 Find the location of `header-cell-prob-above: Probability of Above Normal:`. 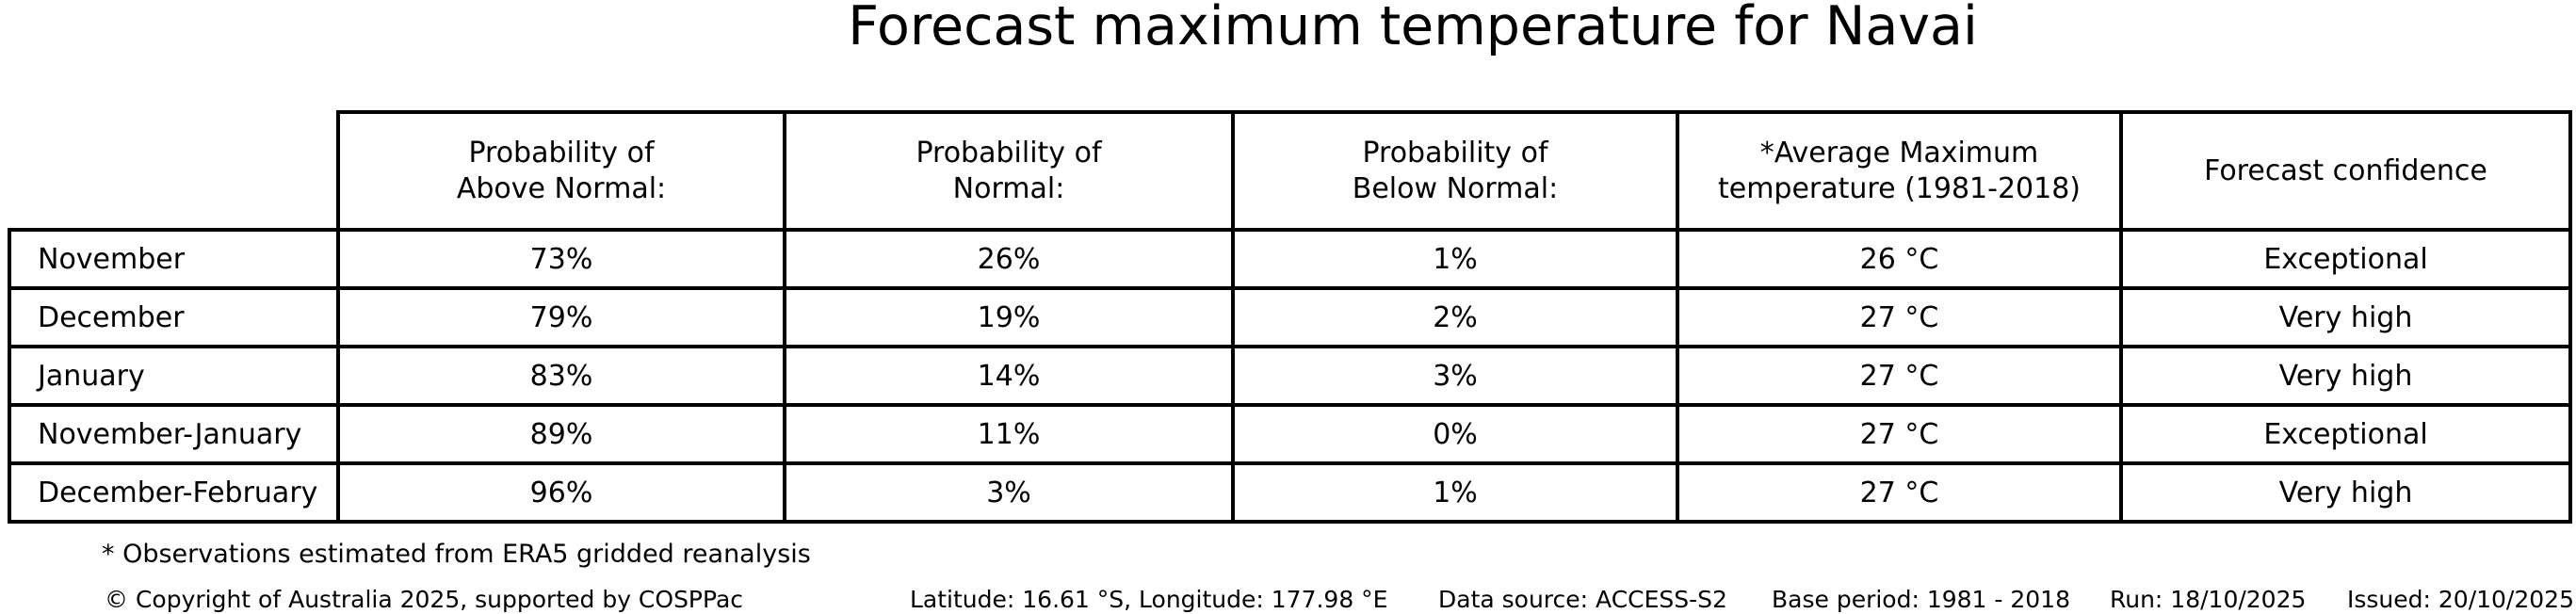

header-cell-prob-above: Probability of Above Normal: is located at coordinates (561, 171).